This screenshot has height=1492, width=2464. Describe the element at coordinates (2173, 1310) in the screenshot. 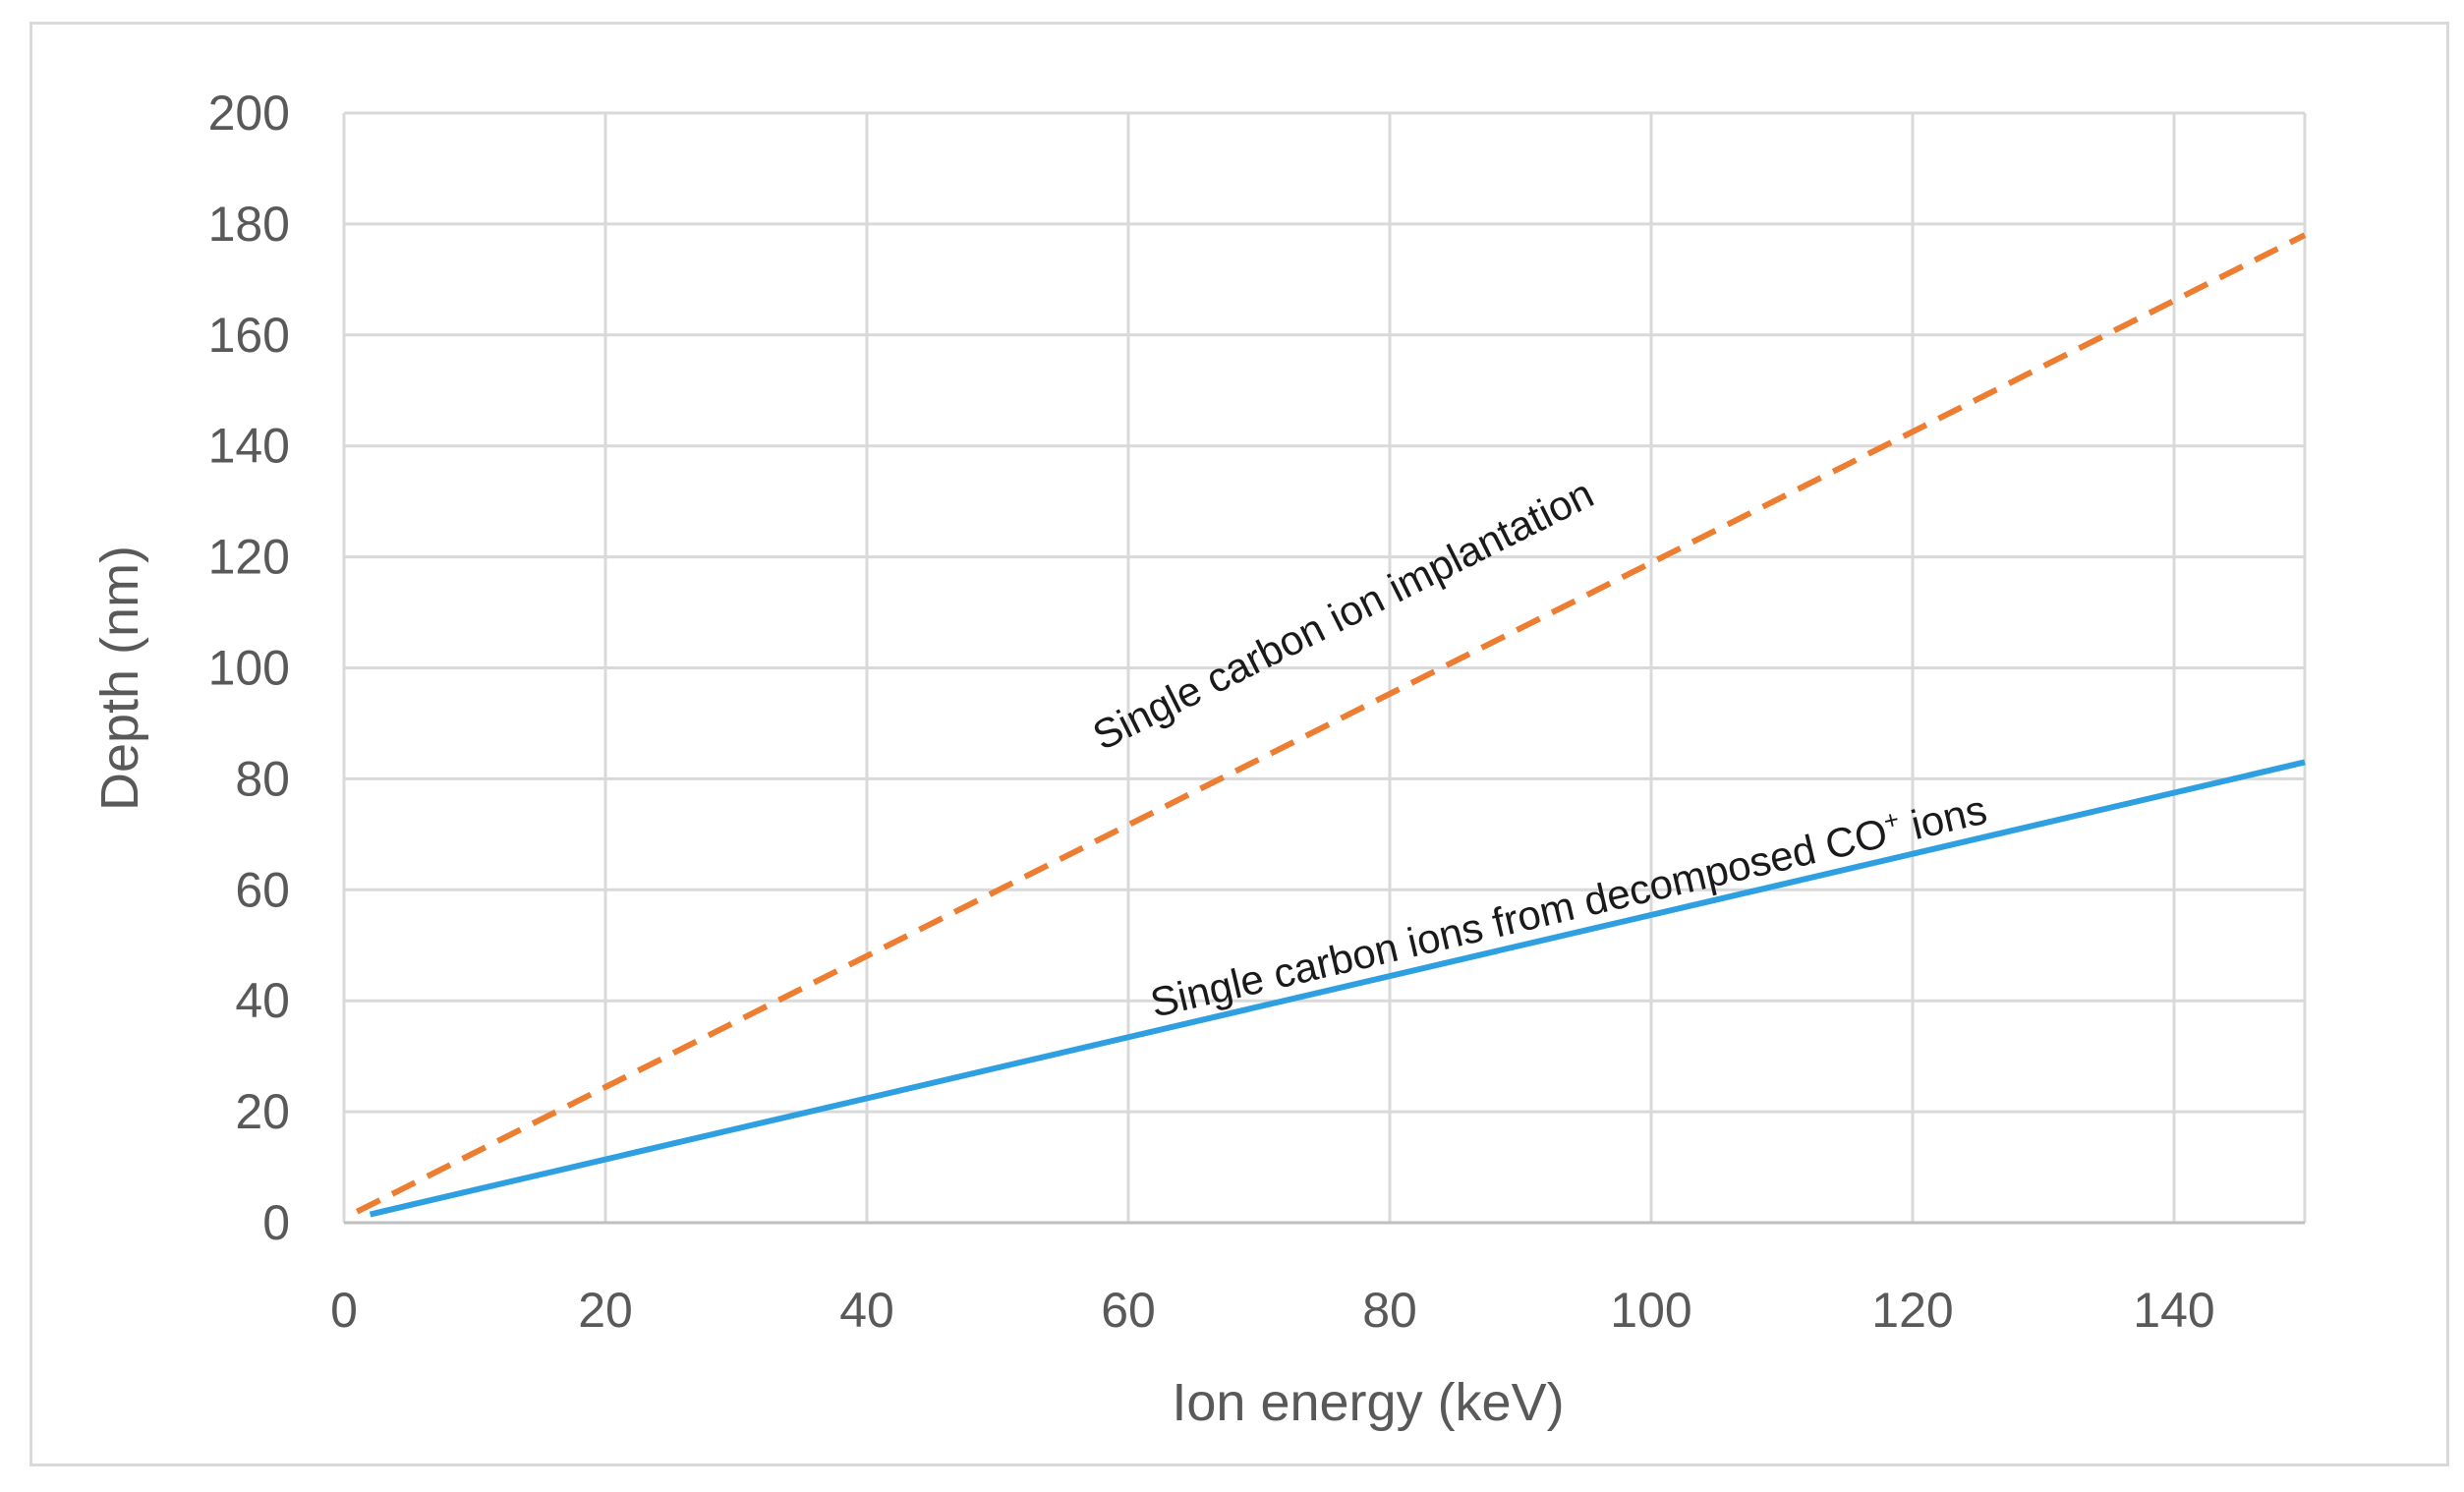

I see `x-tick-label: 140` at that location.